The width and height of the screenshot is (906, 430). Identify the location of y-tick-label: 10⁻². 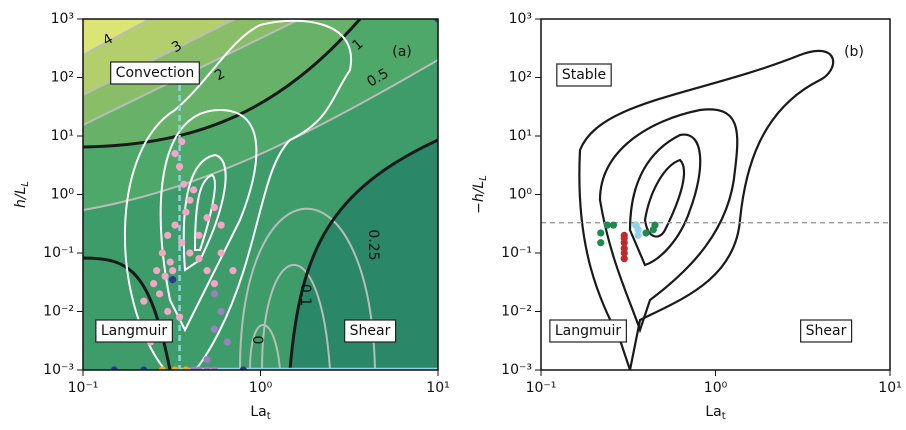
(58, 312).